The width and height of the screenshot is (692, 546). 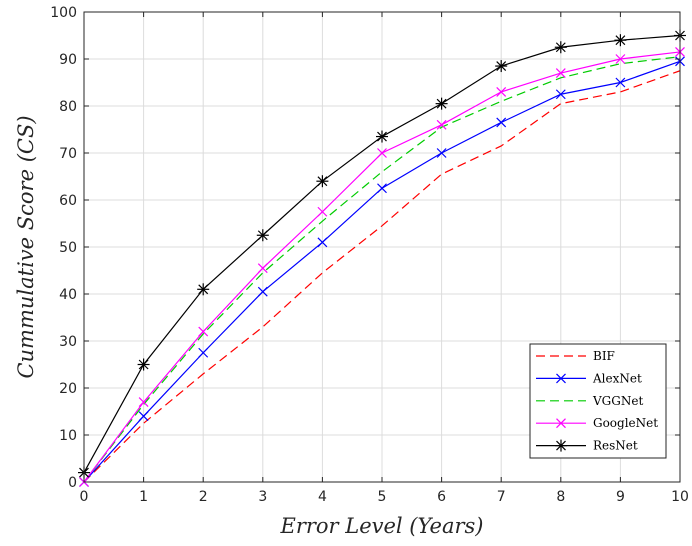 What do you see at coordinates (560, 497) in the screenshot?
I see `x-tick-label: 8` at bounding box center [560, 497].